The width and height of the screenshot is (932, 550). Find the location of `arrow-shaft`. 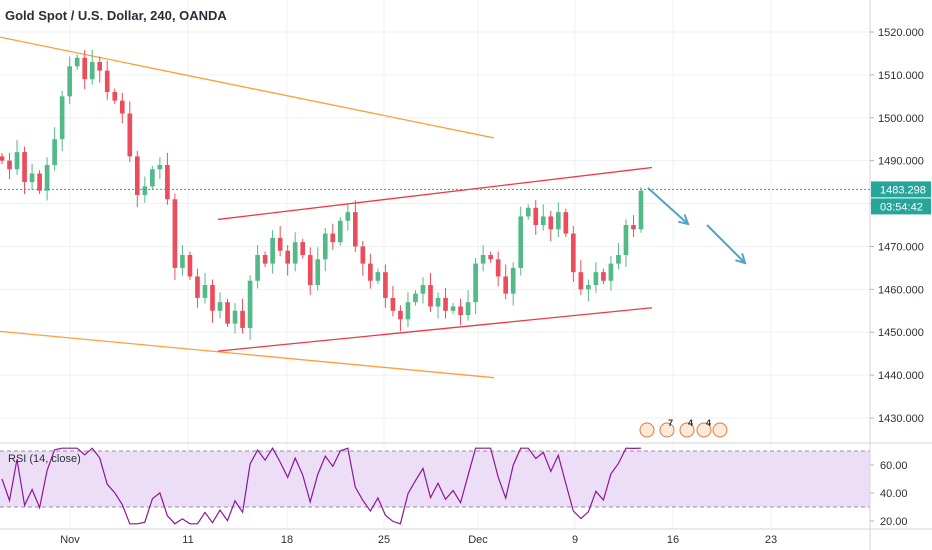

arrow-shaft is located at coordinates (668, 206).